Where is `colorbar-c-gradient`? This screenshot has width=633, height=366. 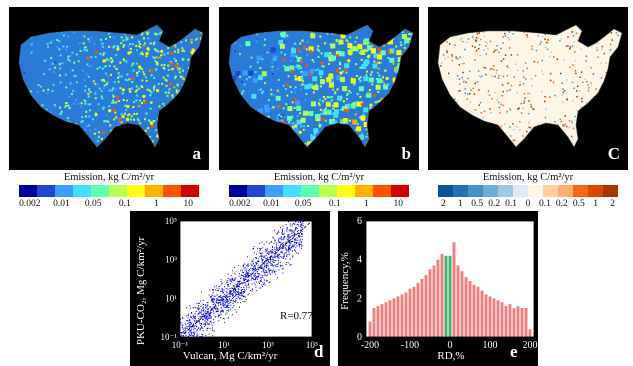 colorbar-c-gradient is located at coordinates (528, 191).